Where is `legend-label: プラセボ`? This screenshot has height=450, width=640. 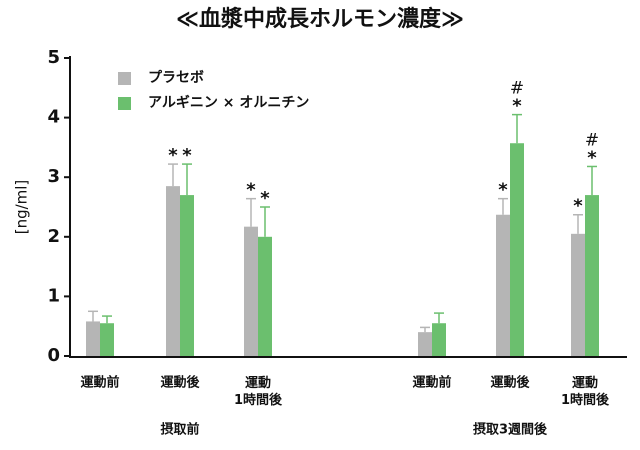
legend-label: プラセボ is located at coordinates (176, 78).